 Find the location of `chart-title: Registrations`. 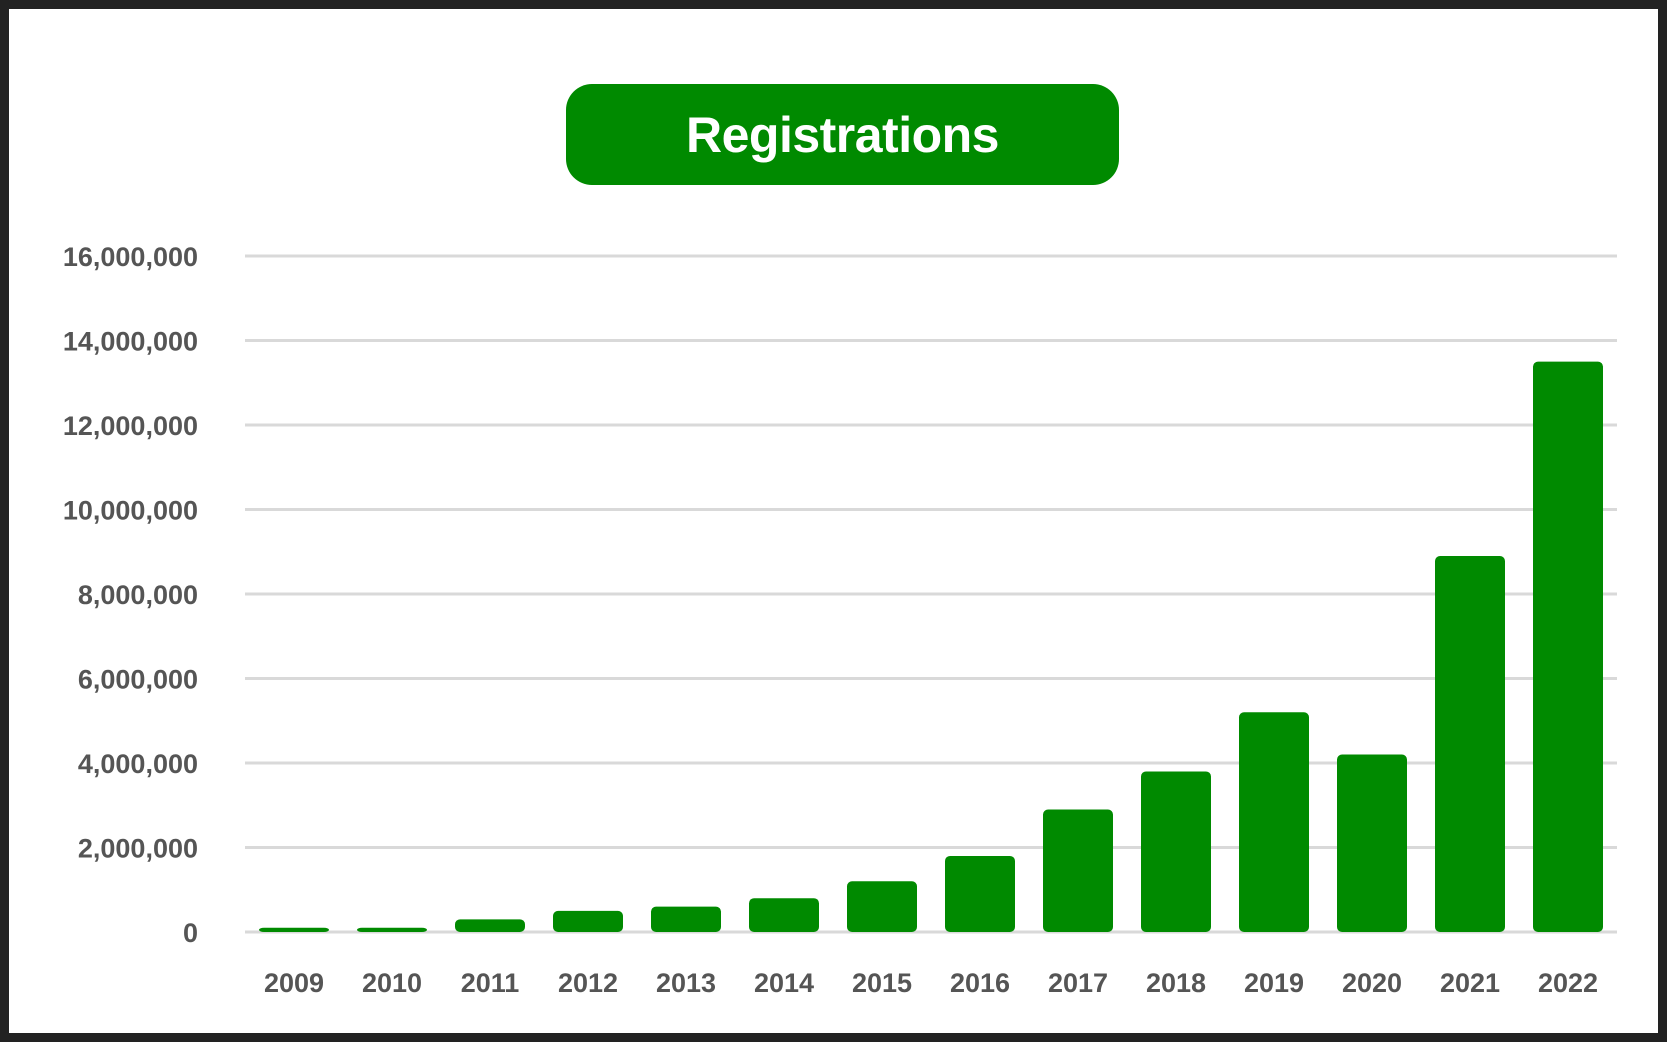

chart-title: Registrations is located at coordinates (842, 134).